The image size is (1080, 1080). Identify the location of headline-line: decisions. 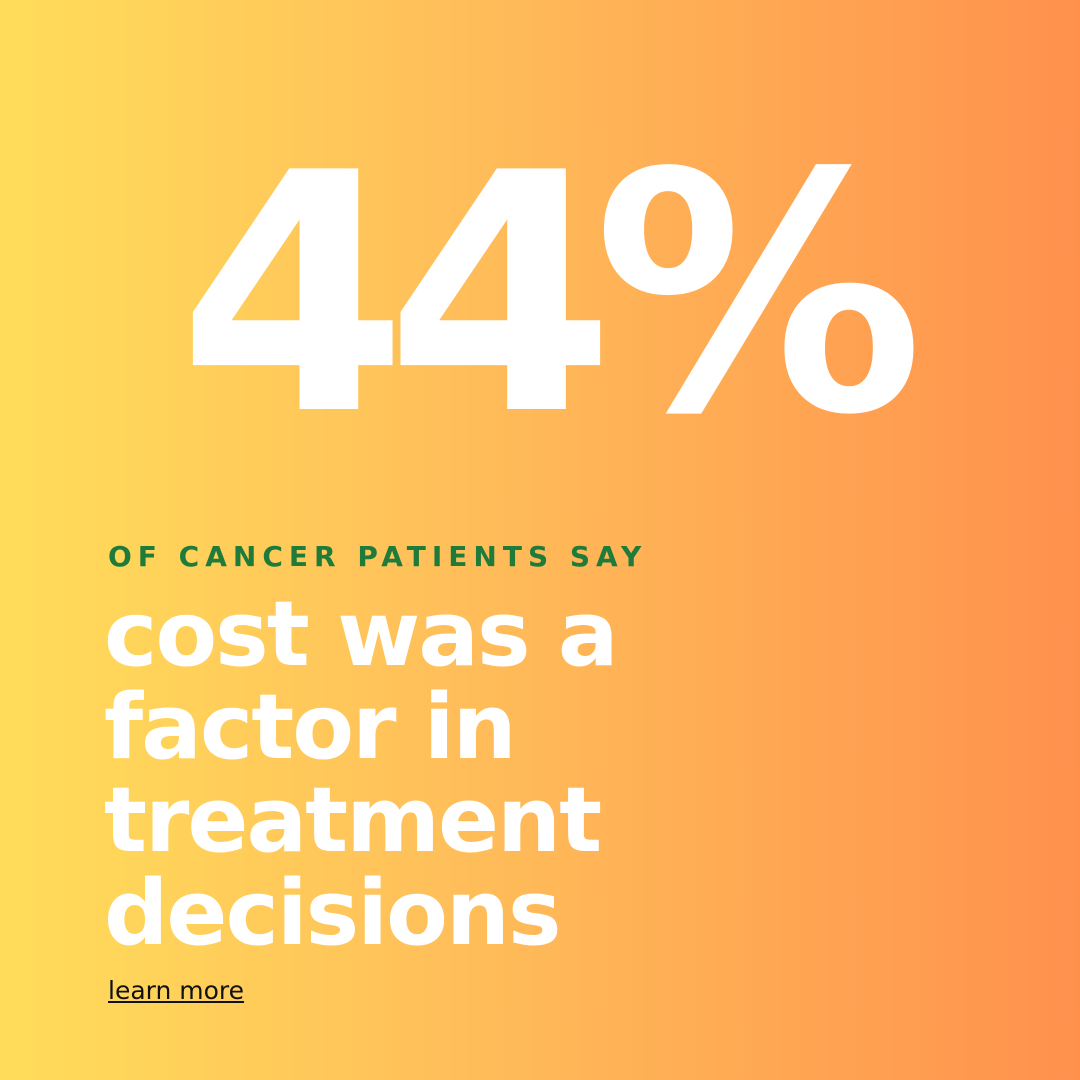
(333, 913).